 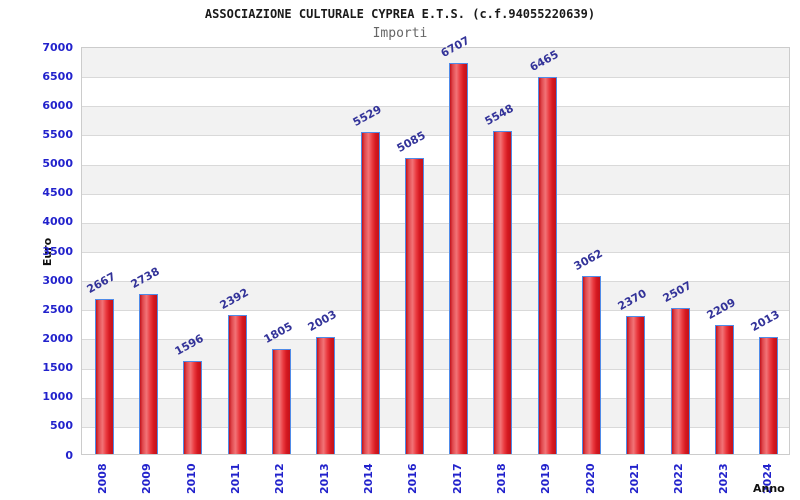 I want to click on y-tick-label: 4000, so click(x=57, y=222).